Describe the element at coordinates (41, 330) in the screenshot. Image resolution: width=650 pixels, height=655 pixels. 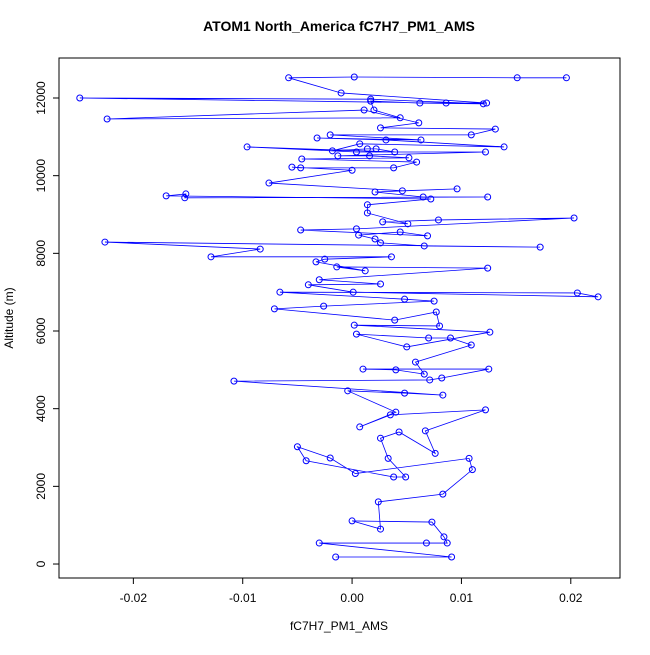
I see `y-tick-label: 6000` at that location.